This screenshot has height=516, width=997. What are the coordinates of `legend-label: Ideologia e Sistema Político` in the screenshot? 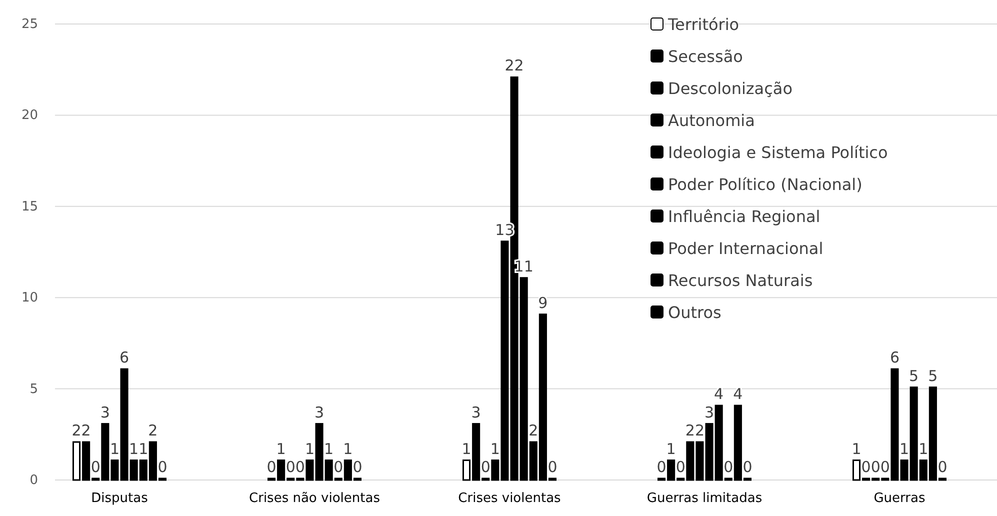 It's located at (778, 152).